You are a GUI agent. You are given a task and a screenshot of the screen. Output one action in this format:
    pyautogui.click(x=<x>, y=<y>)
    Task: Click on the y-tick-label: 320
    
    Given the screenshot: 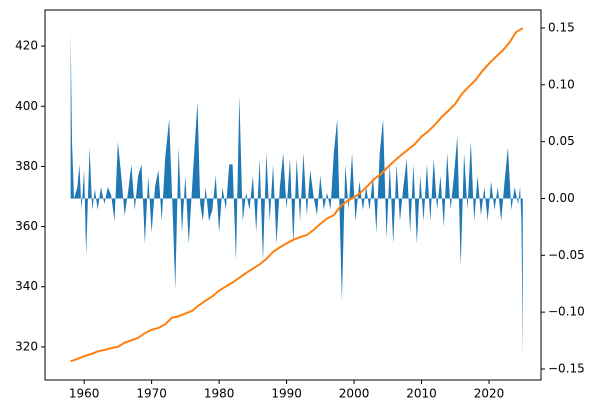 What is the action you would take?
    pyautogui.click(x=26, y=346)
    